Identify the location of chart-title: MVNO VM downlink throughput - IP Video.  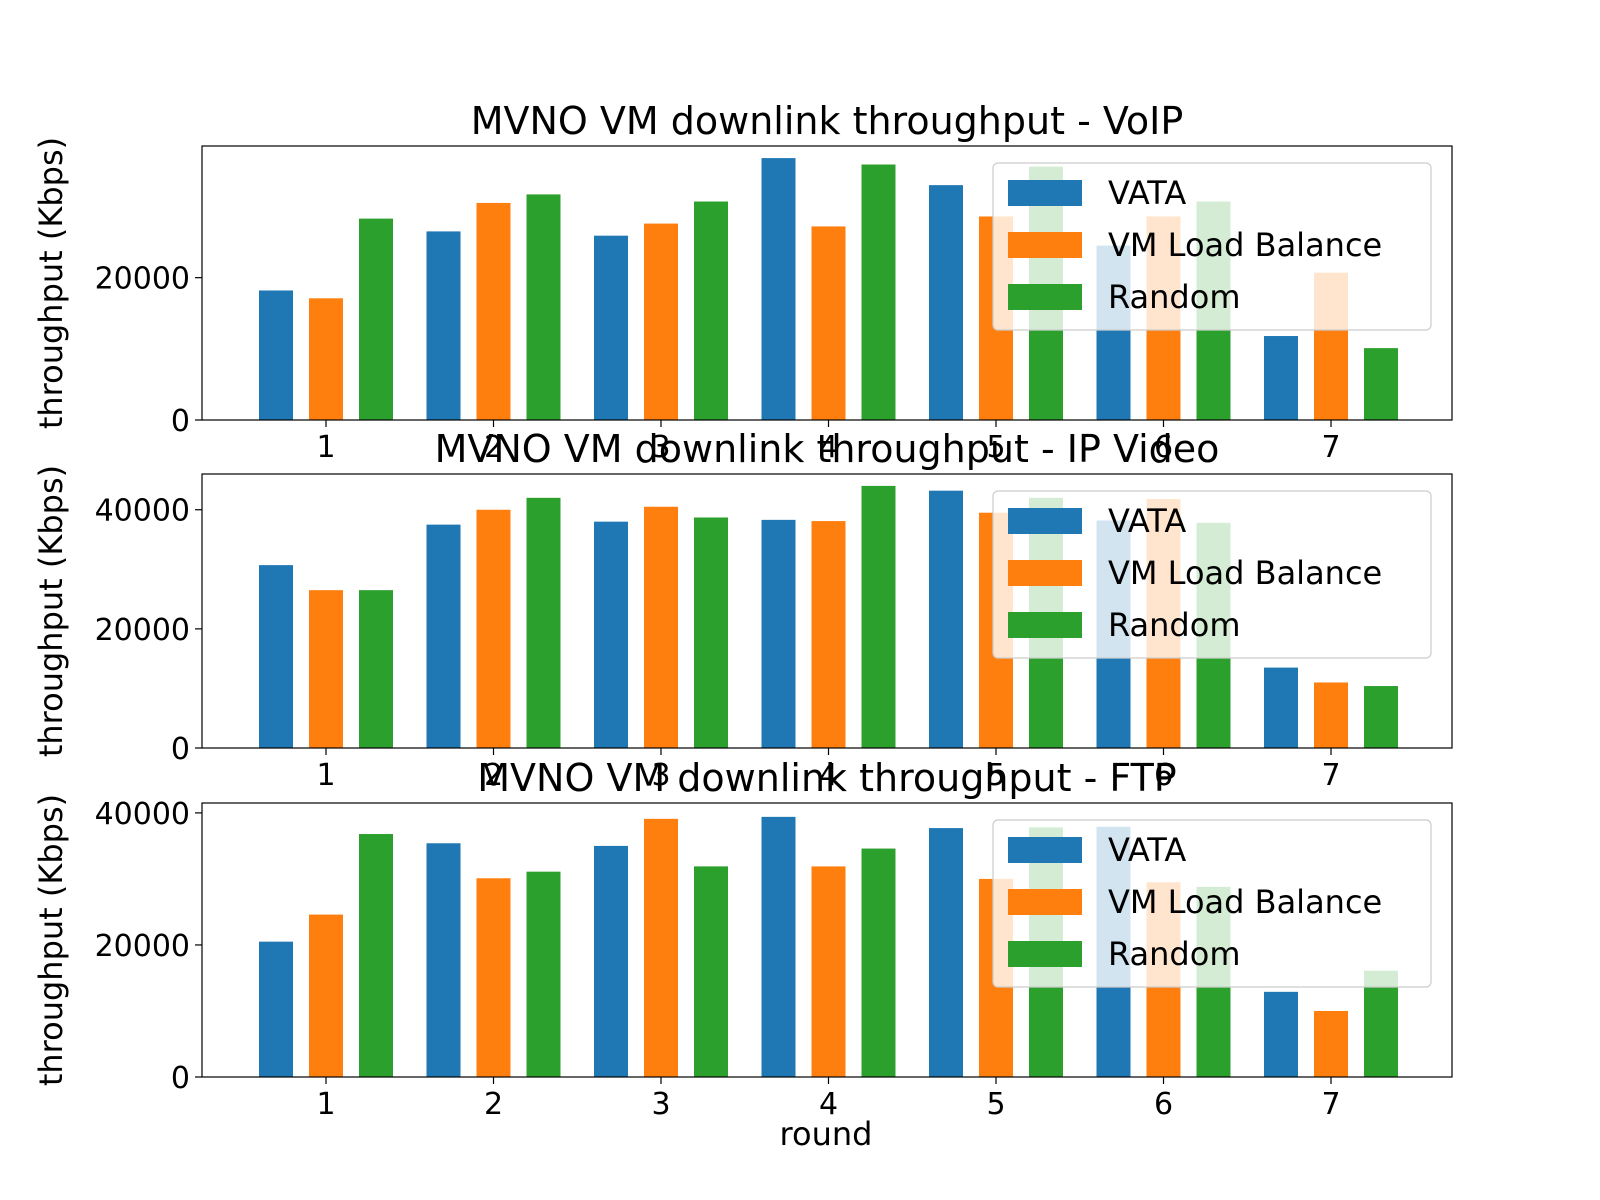
(827, 449).